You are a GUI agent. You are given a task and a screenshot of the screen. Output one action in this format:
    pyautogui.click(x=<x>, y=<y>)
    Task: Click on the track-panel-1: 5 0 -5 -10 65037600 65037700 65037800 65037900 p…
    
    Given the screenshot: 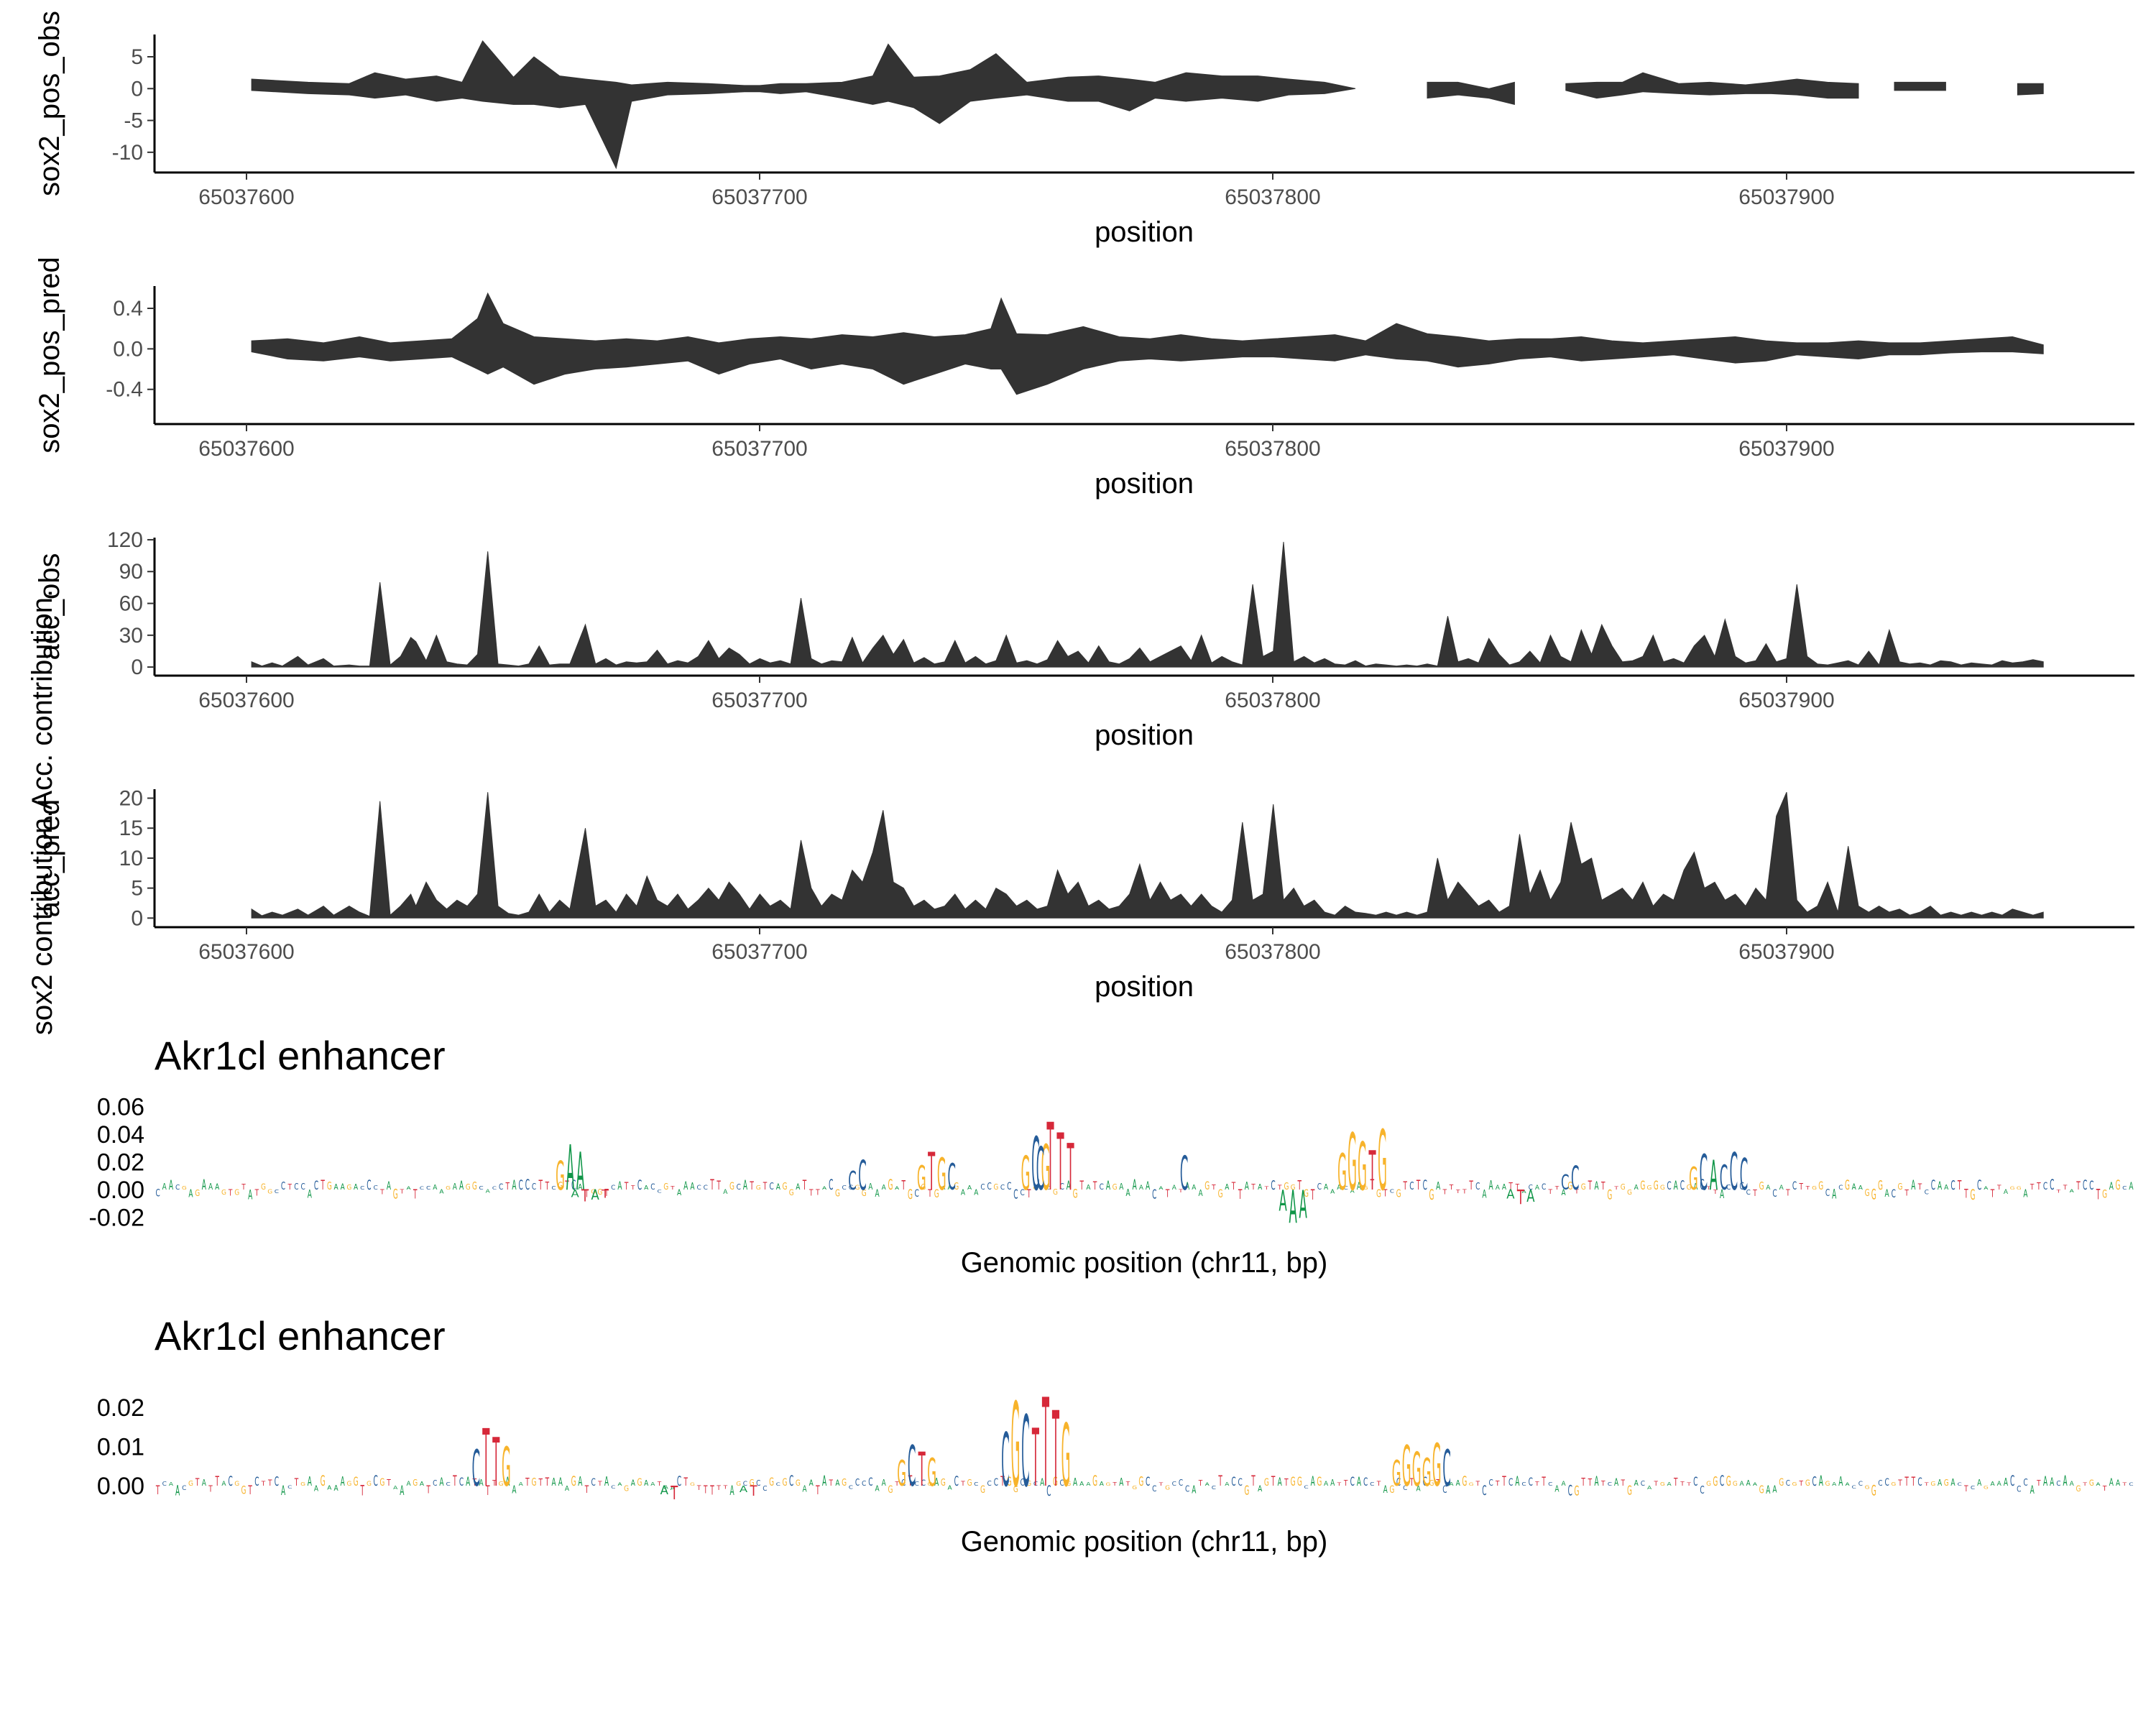 What is the action you would take?
    pyautogui.click(x=1084, y=129)
    